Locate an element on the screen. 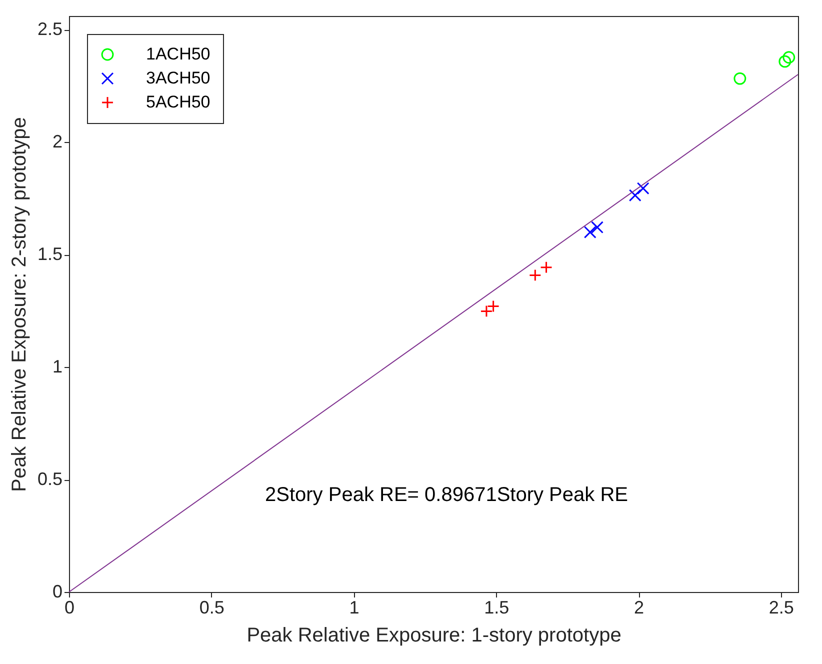  y-tick-label: 0 is located at coordinates (57, 592).